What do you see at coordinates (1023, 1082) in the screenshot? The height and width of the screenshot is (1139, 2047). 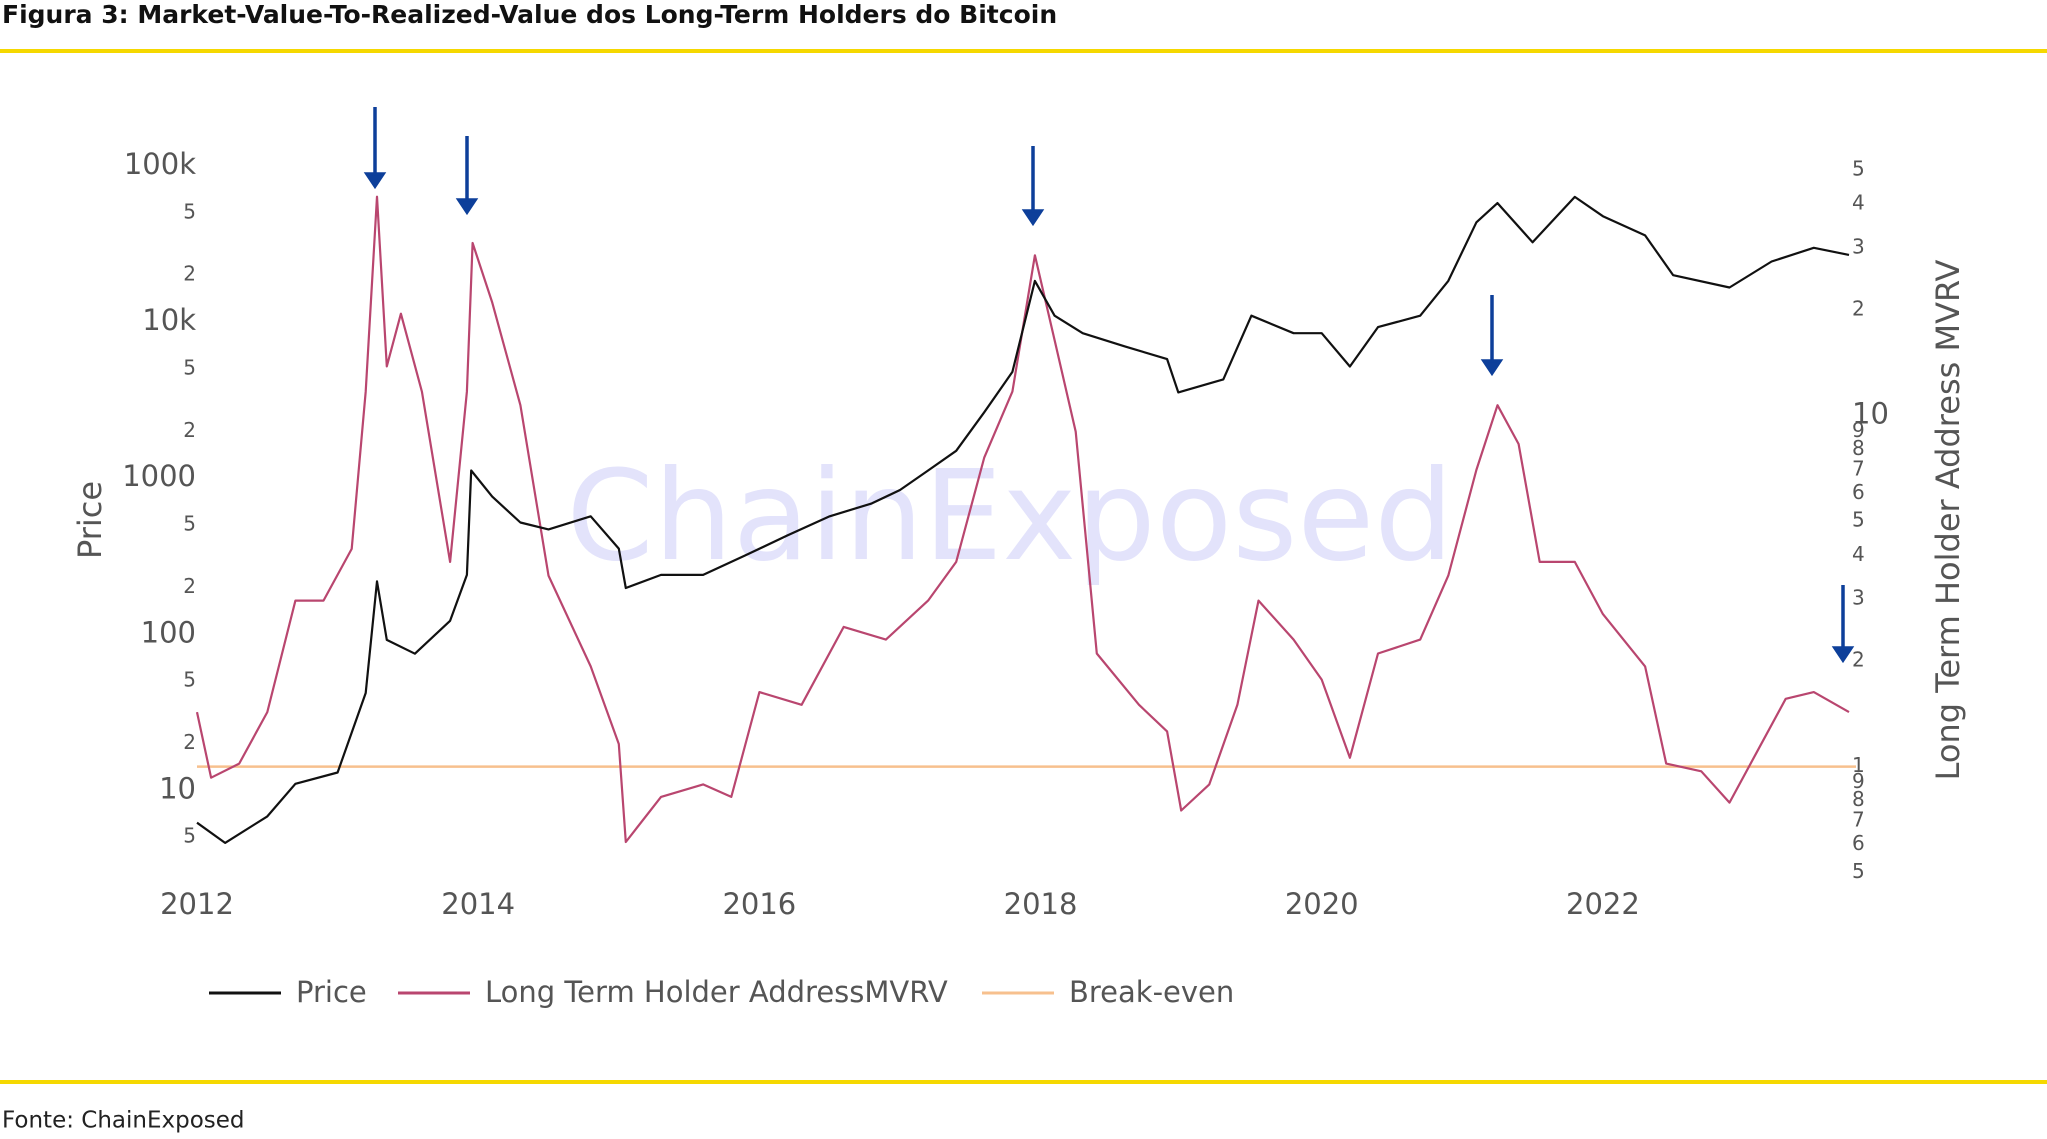 I see `footer-rule` at bounding box center [1023, 1082].